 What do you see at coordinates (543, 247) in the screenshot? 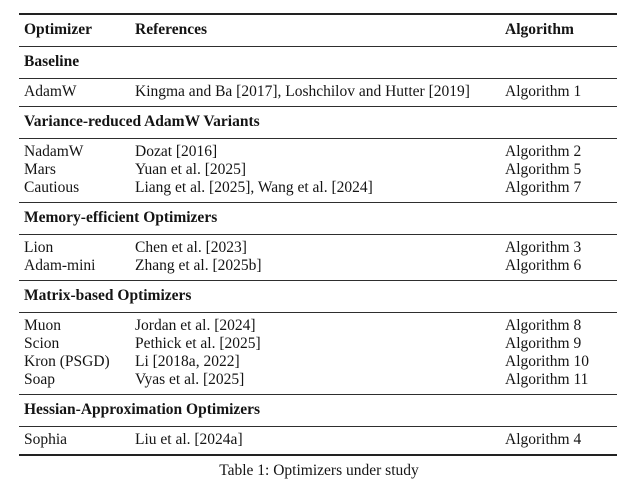
I see `algorithm-cell: Algorithm 3` at bounding box center [543, 247].